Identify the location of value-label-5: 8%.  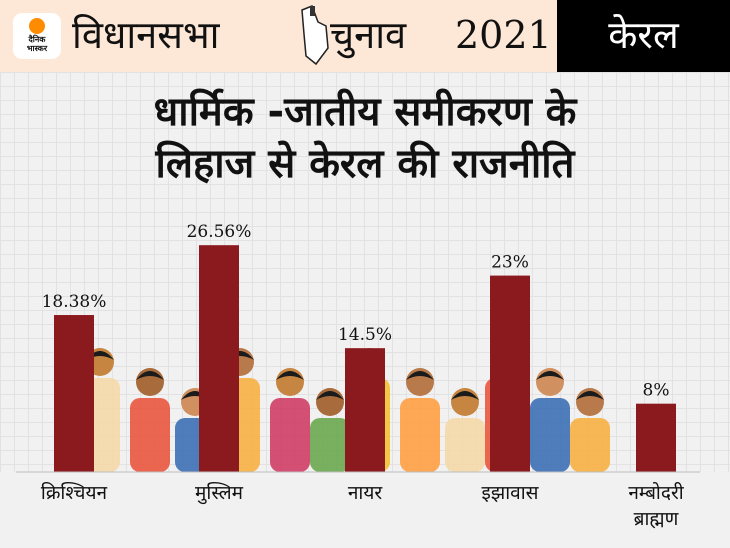
(656, 391).